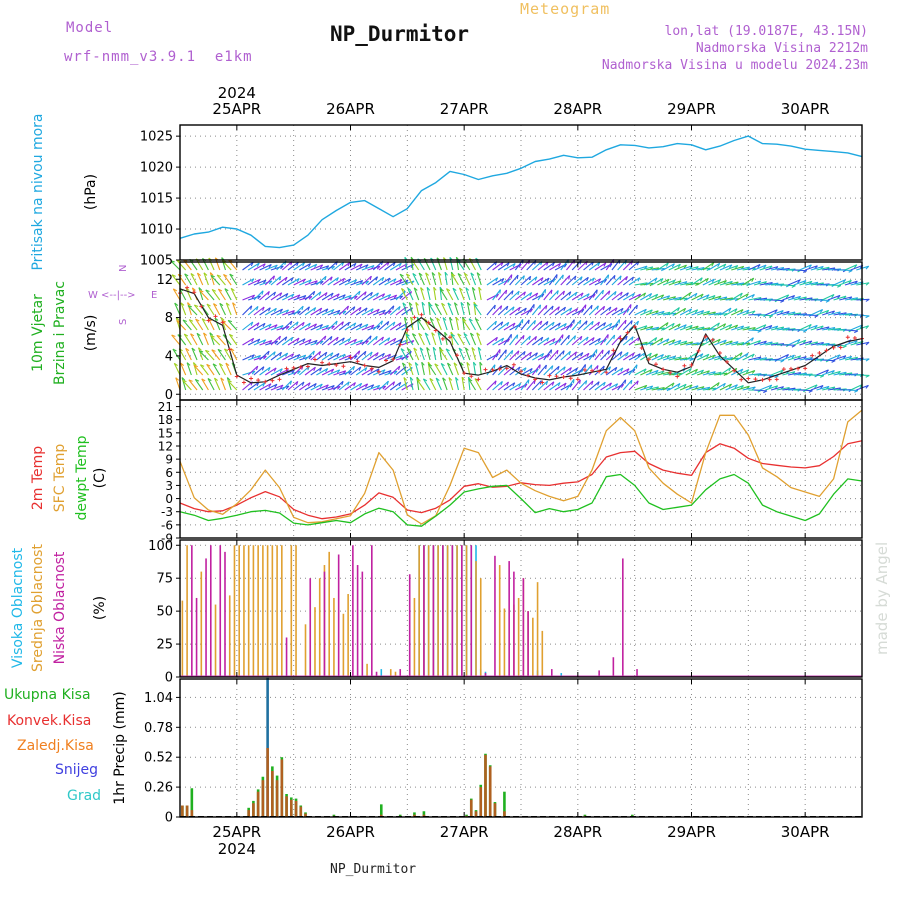  Describe the element at coordinates (253, 810) in the screenshot. I see `precip-conv-bar` at that location.